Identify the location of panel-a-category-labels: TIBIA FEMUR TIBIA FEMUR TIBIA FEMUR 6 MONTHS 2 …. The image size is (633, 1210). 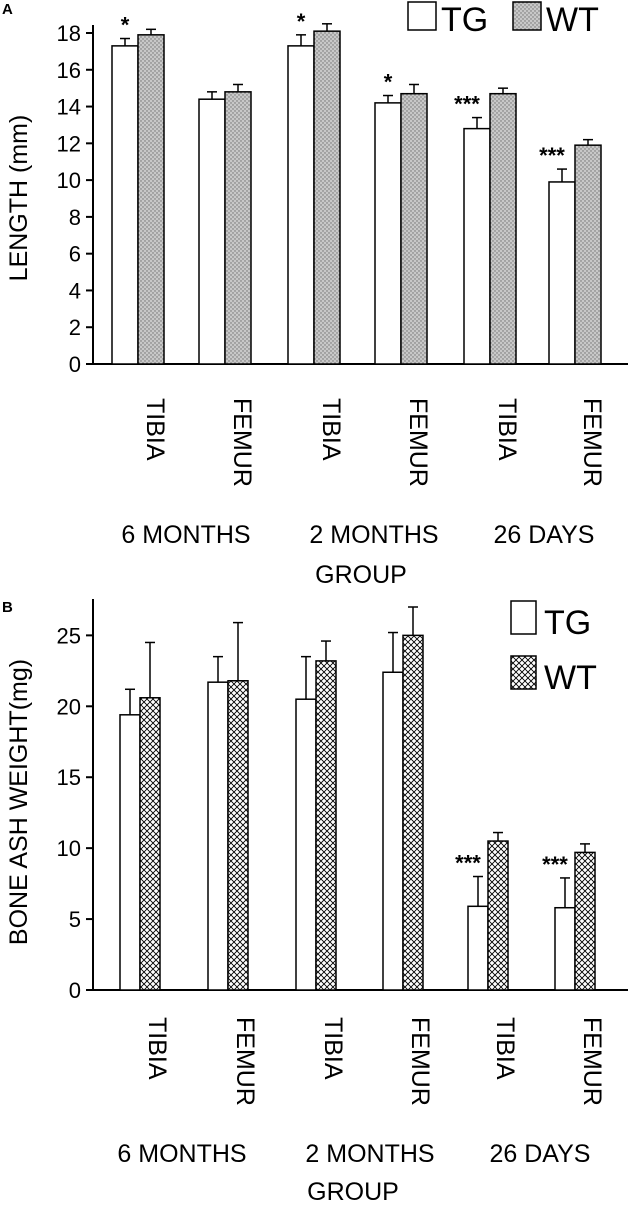
(363, 473).